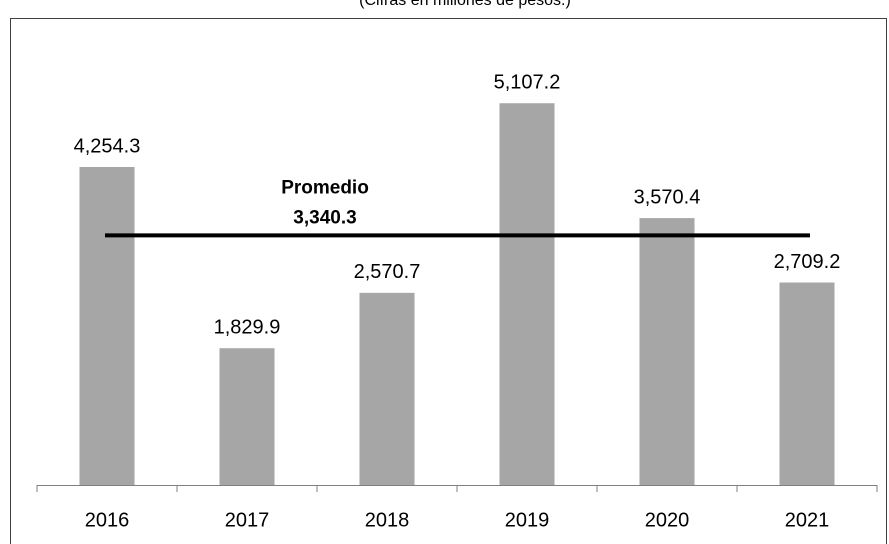 Image resolution: width=889 pixels, height=544 pixels. Describe the element at coordinates (667, 520) in the screenshot. I see `x-tick-label: 2020` at that location.